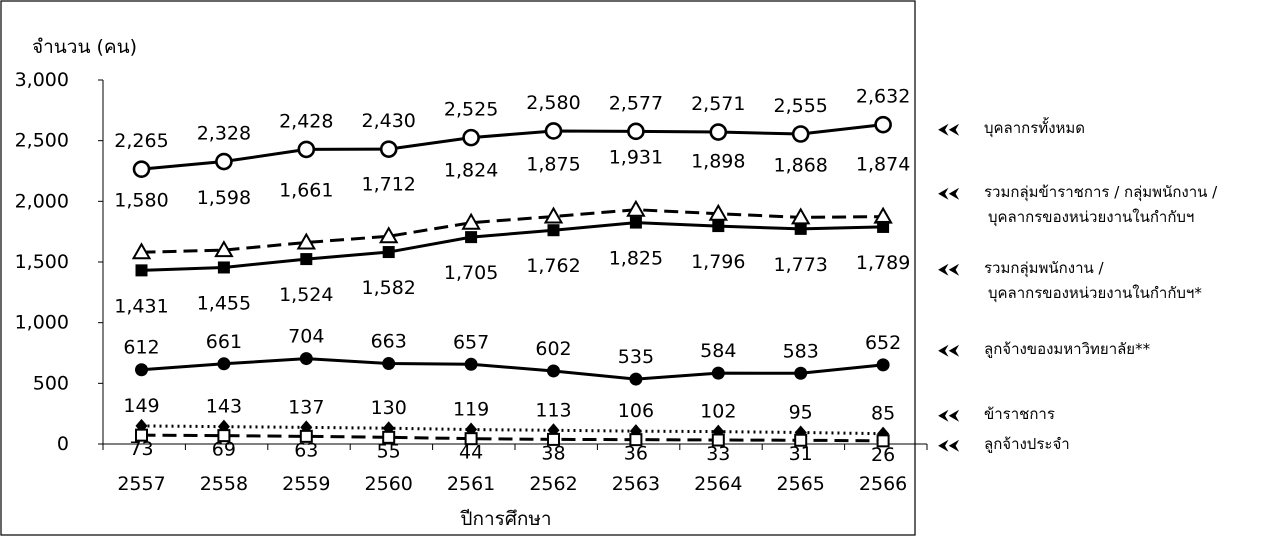 The height and width of the screenshot is (540, 1288). I want to click on data-label: 55, so click(389, 451).